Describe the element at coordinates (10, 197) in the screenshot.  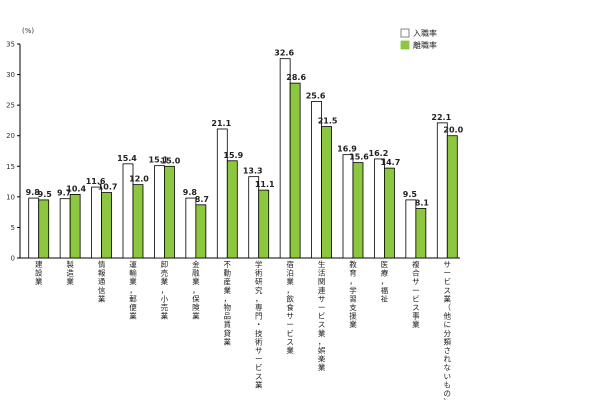
I see `y-tick-label: 10` at that location.